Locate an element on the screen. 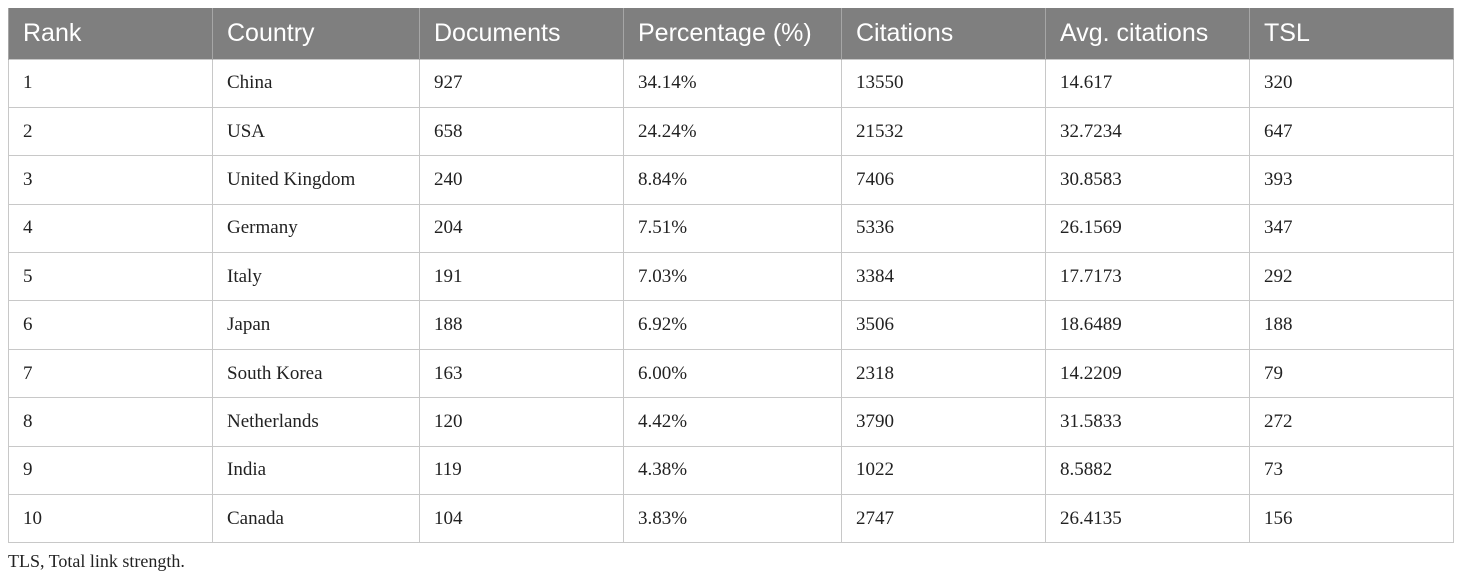 The image size is (1460, 580). header-percentage: Percentage (%) is located at coordinates (732, 33).